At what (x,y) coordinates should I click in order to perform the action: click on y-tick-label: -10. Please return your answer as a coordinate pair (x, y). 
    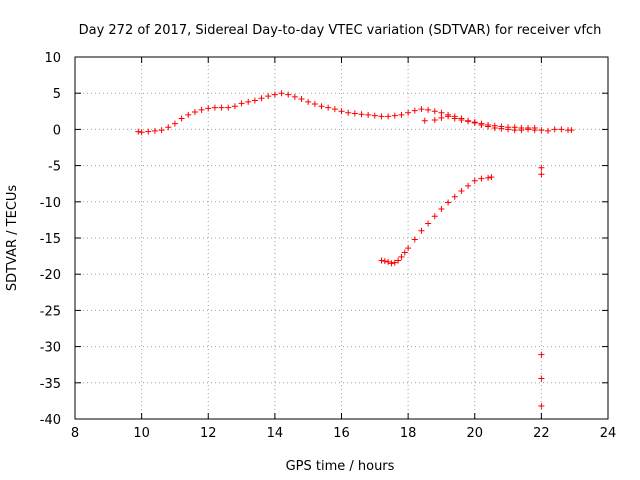
    Looking at the image, I should click on (50, 203).